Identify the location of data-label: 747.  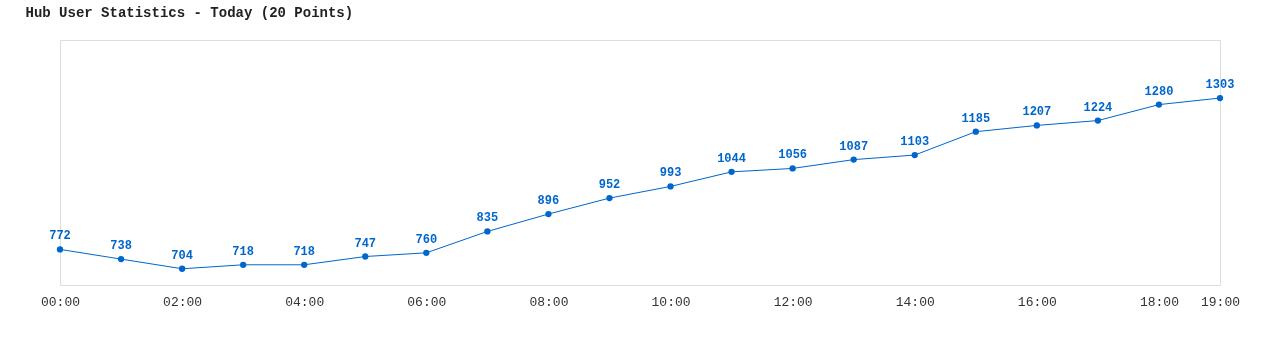
(365, 243).